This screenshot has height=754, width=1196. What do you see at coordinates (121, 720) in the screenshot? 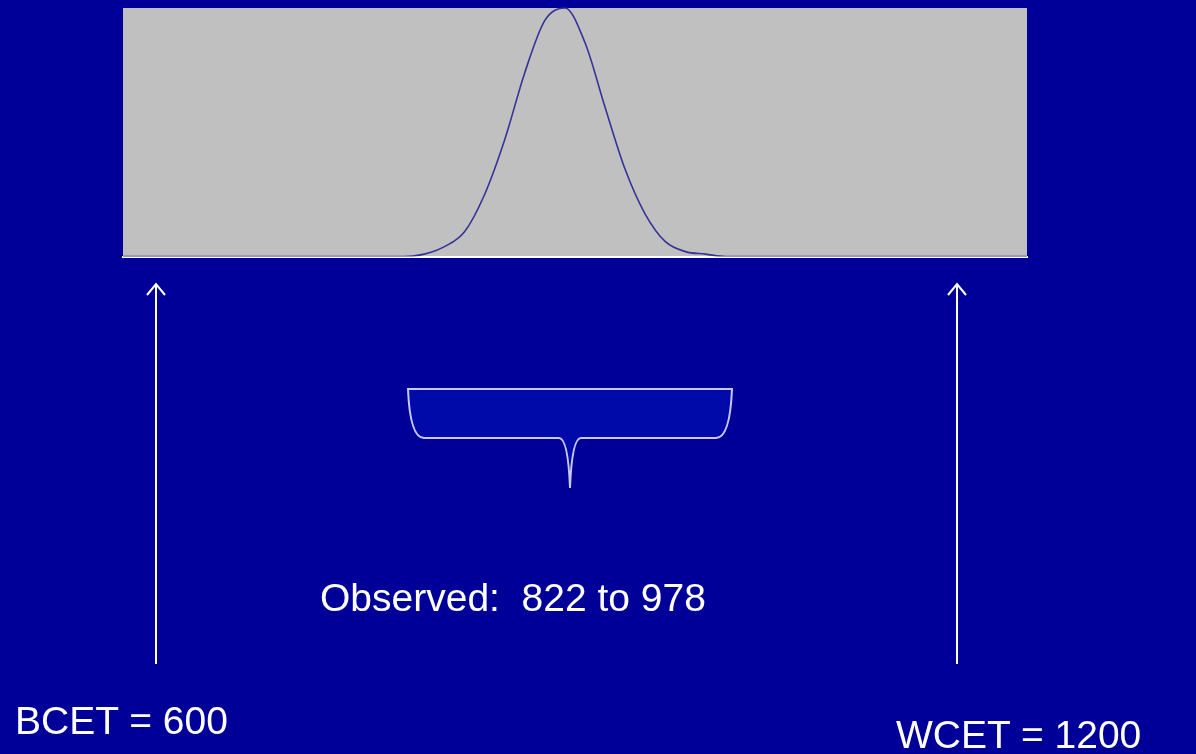
I see `text: BCET = 600` at bounding box center [121, 720].